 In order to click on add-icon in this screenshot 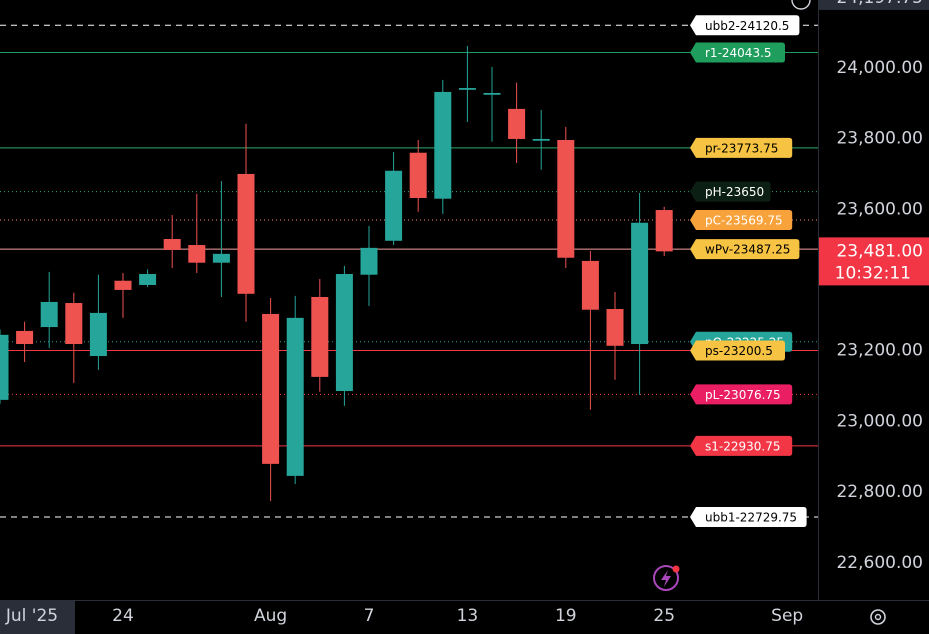, I will do `click(801, 5)`.